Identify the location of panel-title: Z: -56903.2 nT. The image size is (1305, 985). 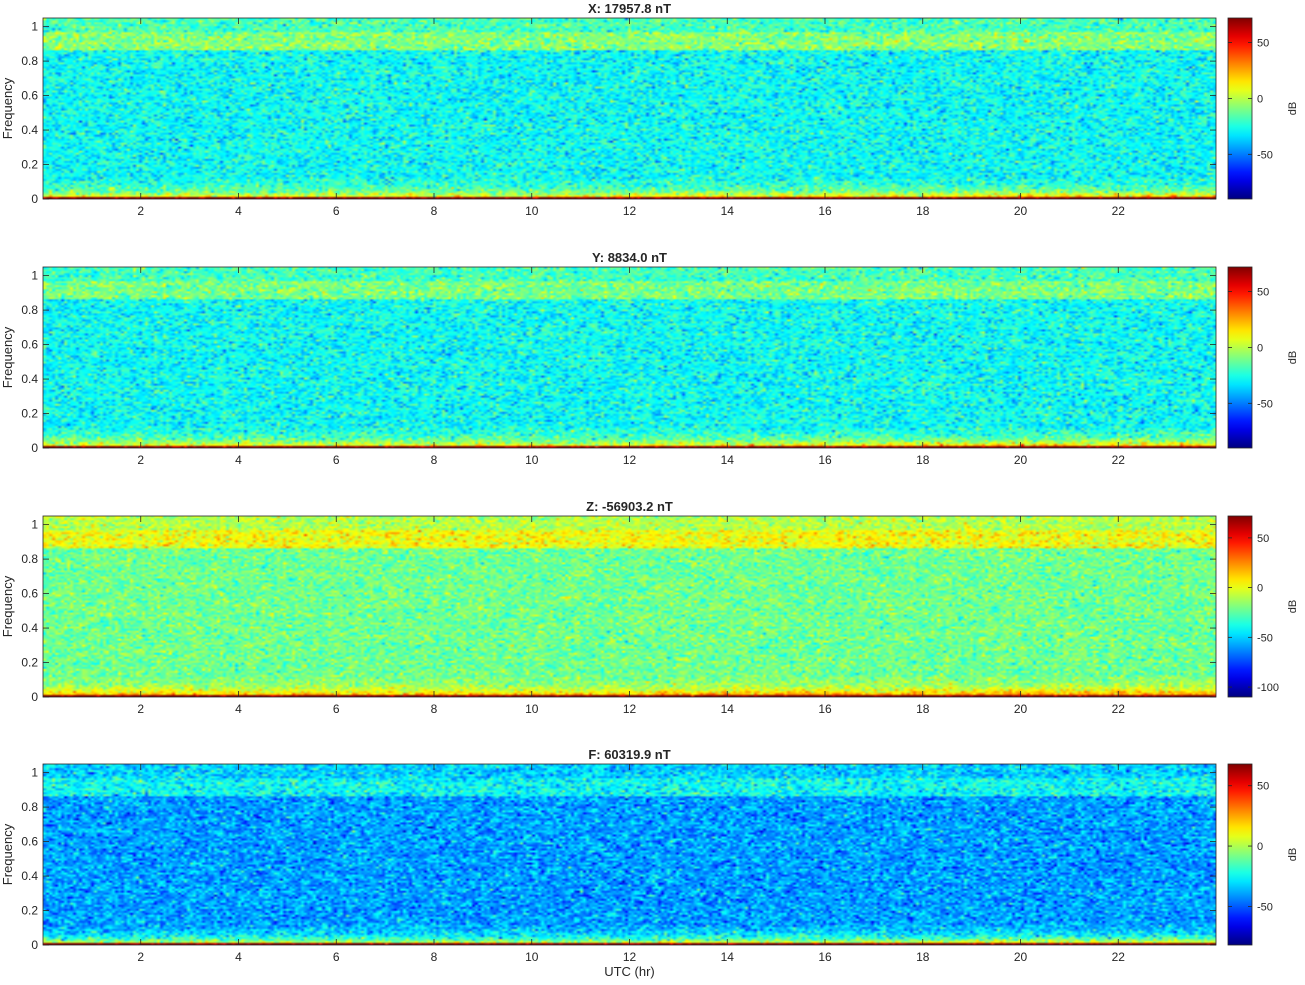
(629, 506).